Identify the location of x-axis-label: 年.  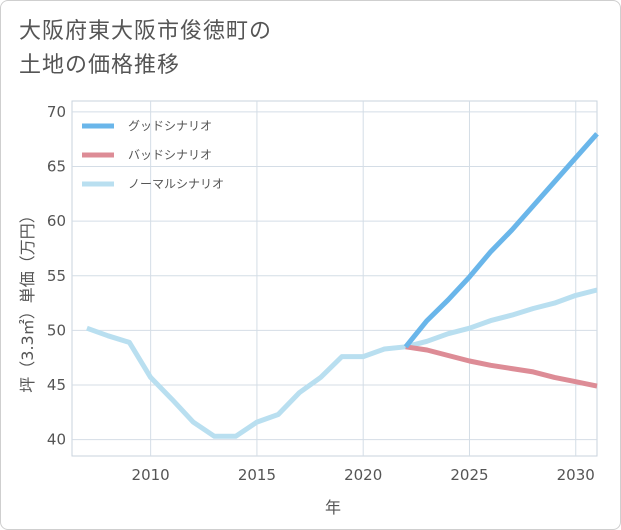
(333, 507).